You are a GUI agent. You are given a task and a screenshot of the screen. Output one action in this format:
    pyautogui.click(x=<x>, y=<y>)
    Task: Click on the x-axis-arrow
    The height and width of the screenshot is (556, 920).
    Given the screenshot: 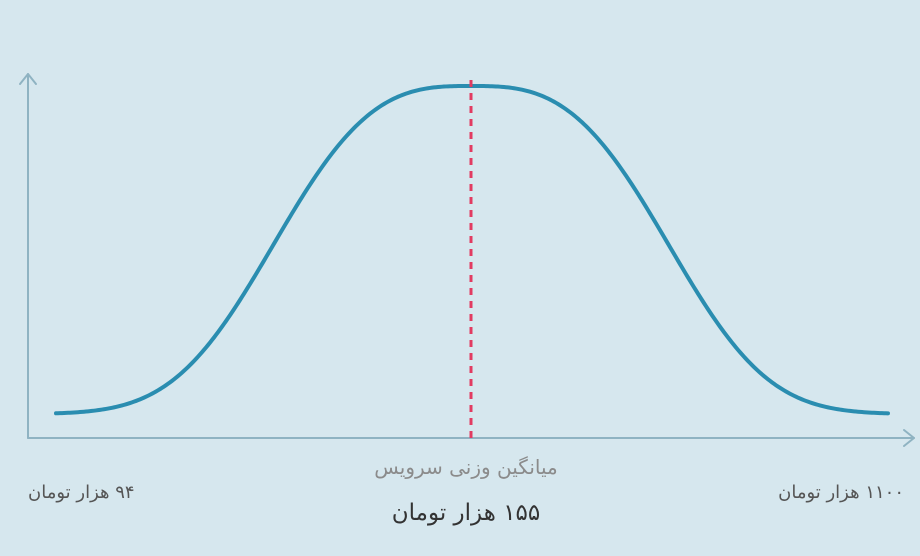 What is the action you would take?
    pyautogui.click(x=909, y=438)
    